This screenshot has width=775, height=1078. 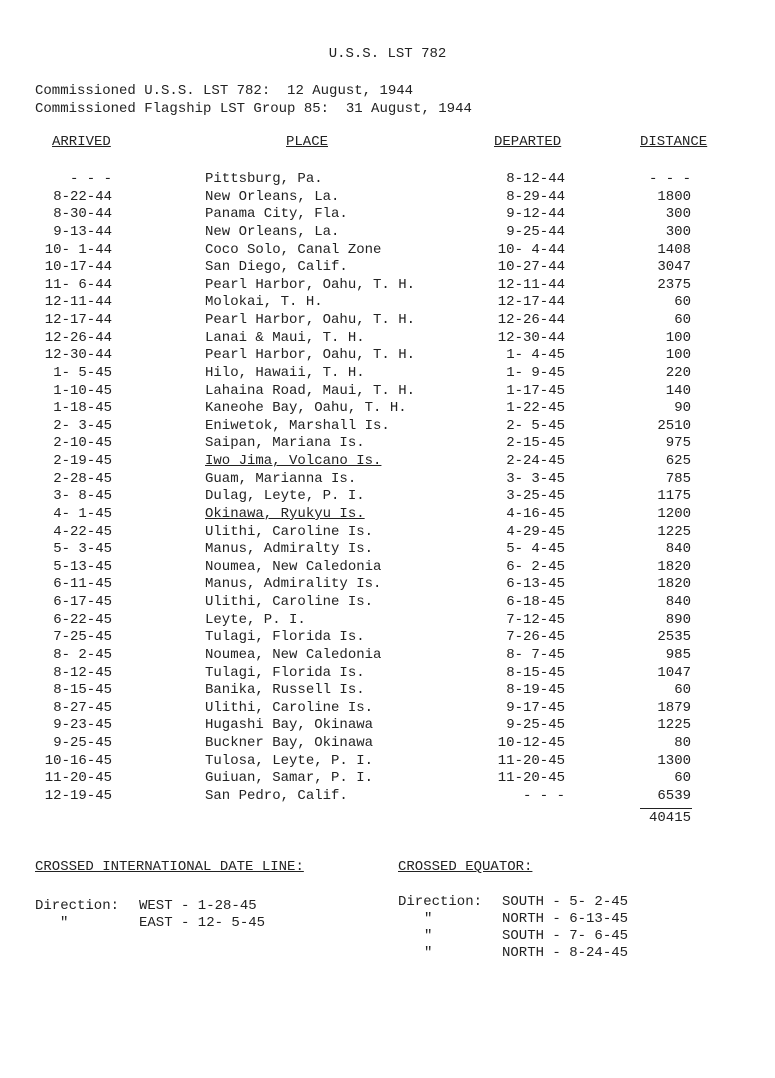 I want to click on arrived-cell: 6-22-45, so click(x=82, y=619).